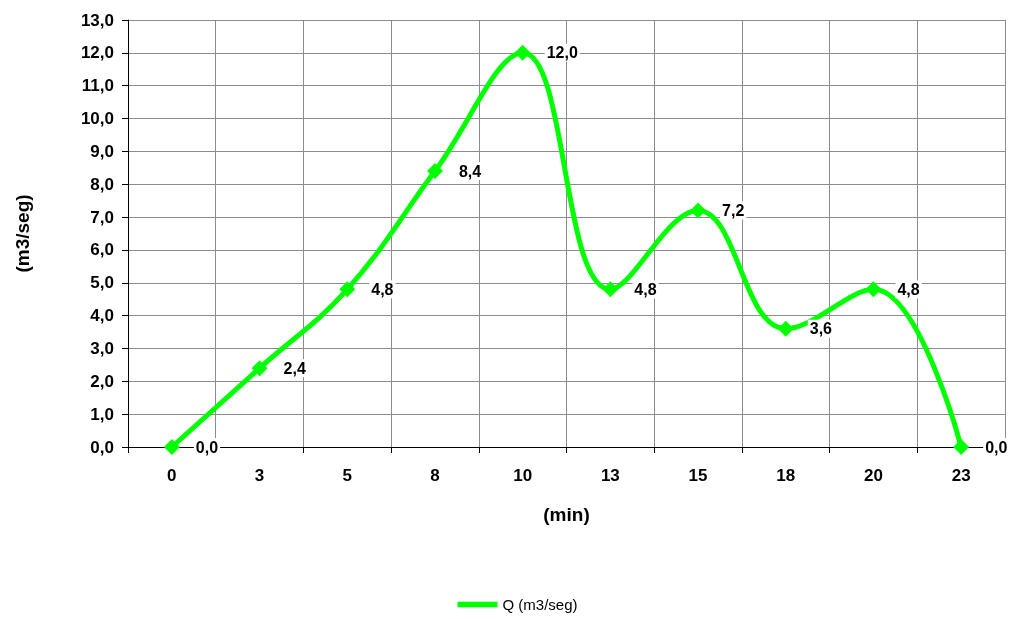 Image resolution: width=1035 pixels, height=619 pixels. What do you see at coordinates (102, 381) in the screenshot?
I see `y-tick-label: 2,0` at bounding box center [102, 381].